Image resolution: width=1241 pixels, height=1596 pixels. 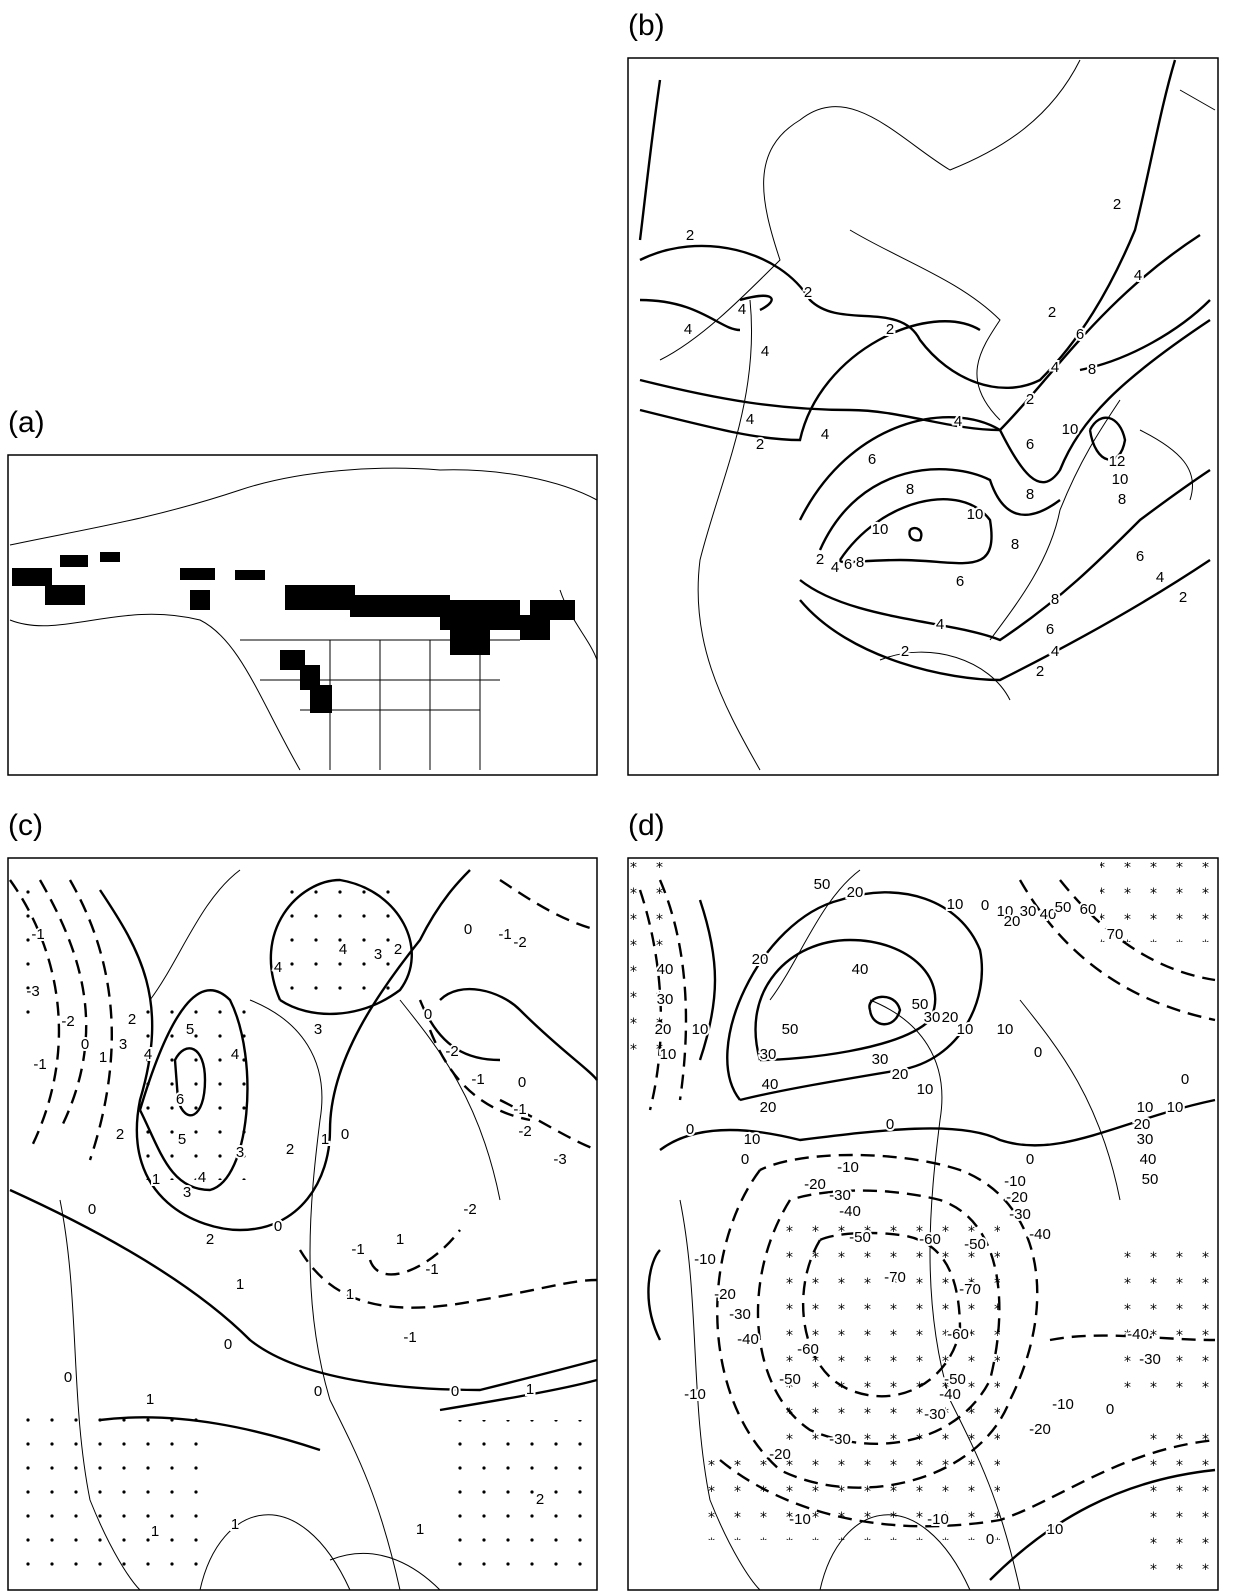 What do you see at coordinates (32, 991) in the screenshot?
I see `contour-label: -3` at bounding box center [32, 991].